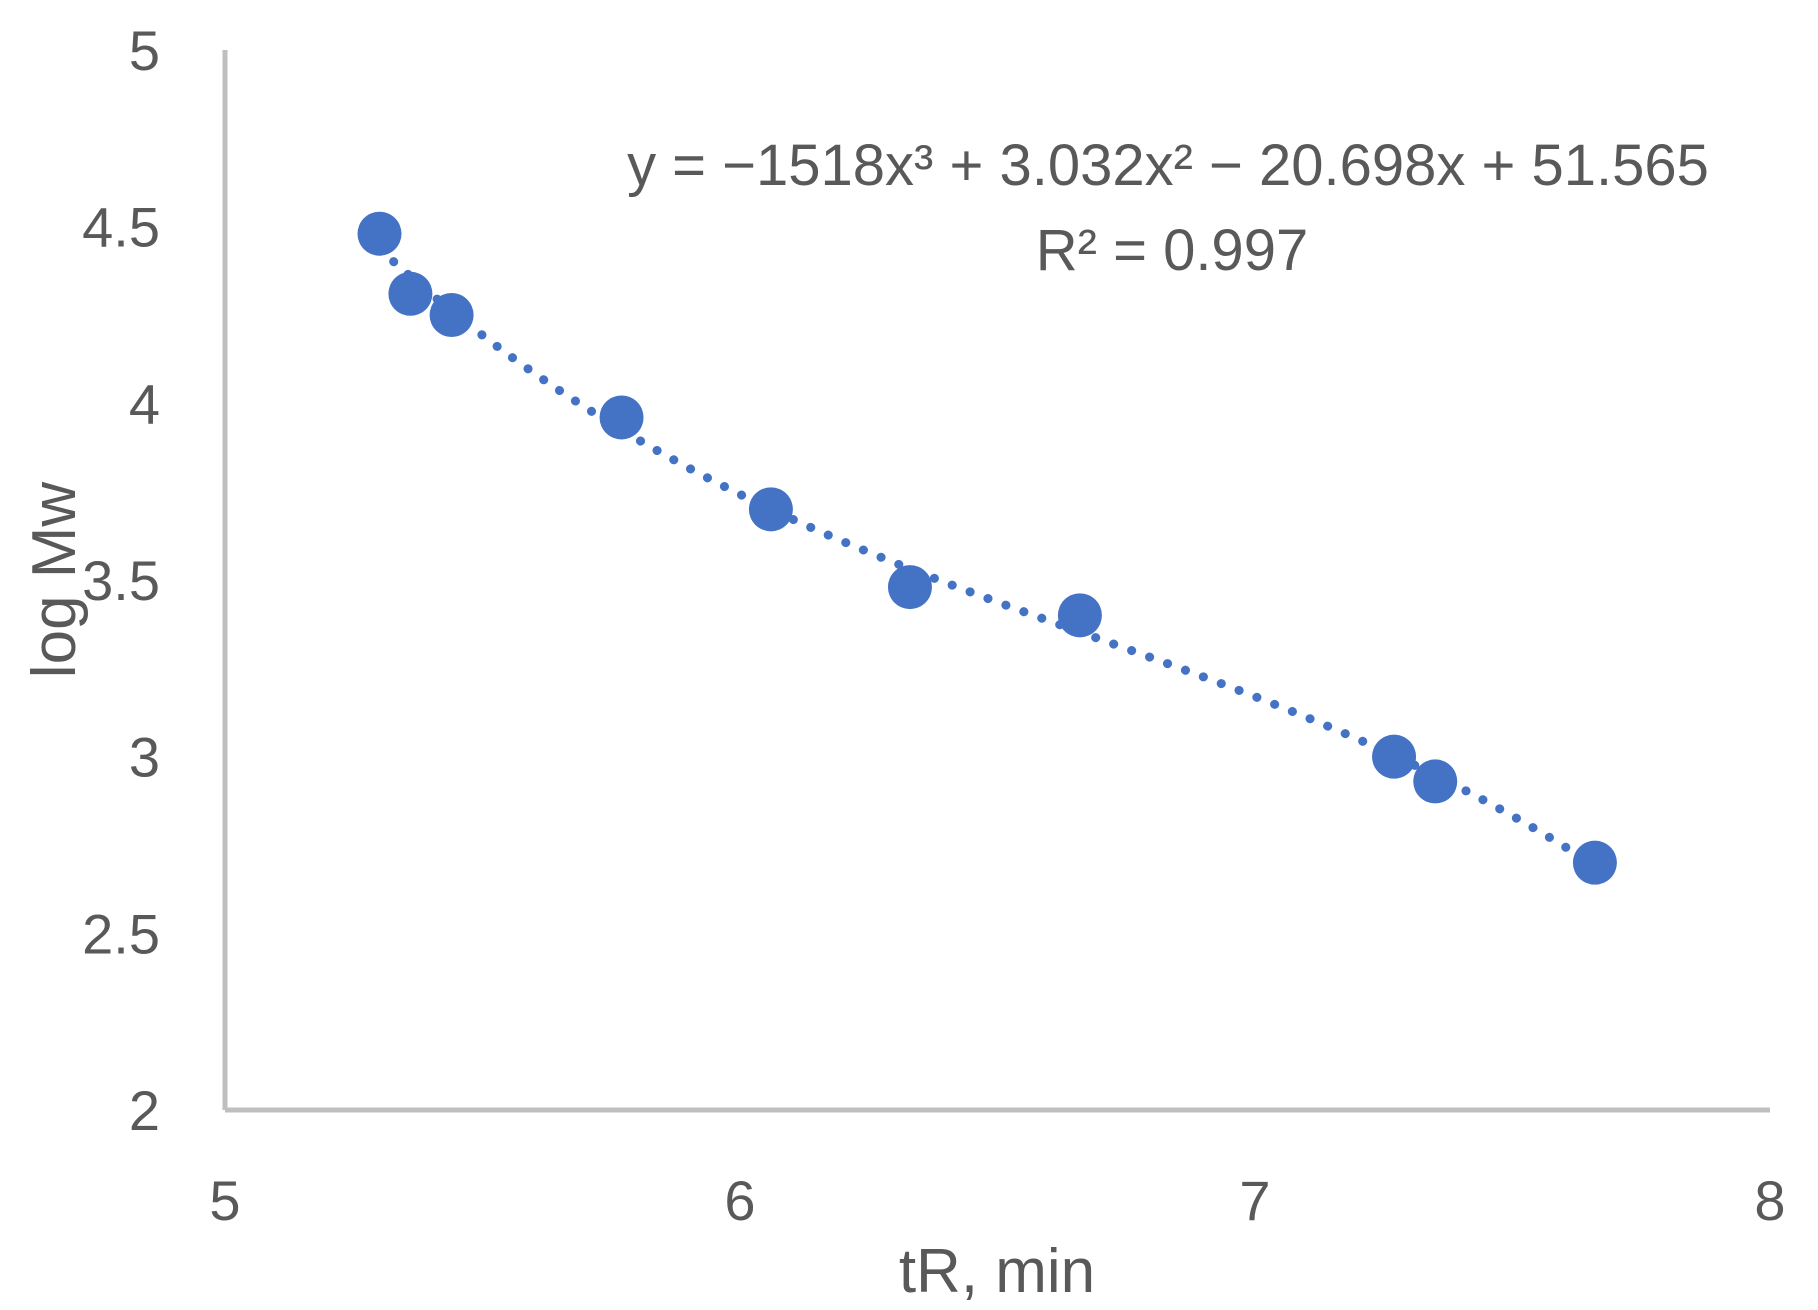  I want to click on x-tick-label: 6, so click(739, 1200).